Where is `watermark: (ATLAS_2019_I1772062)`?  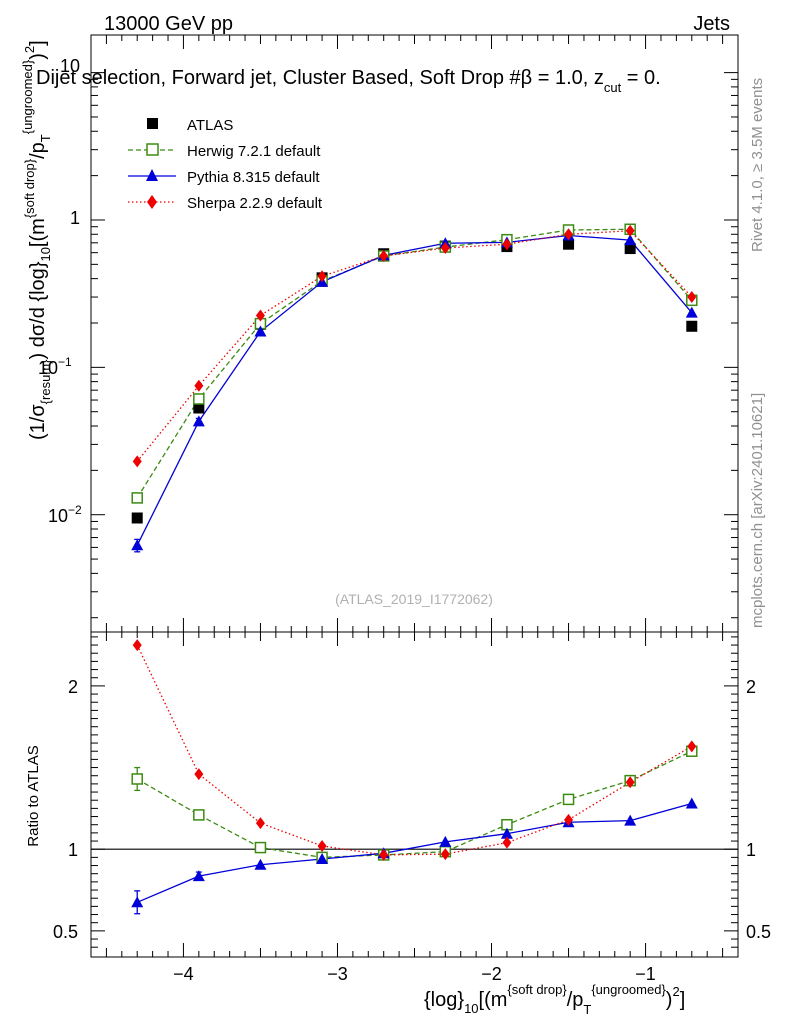 watermark: (ATLAS_2019_I1772062) is located at coordinates (414, 599).